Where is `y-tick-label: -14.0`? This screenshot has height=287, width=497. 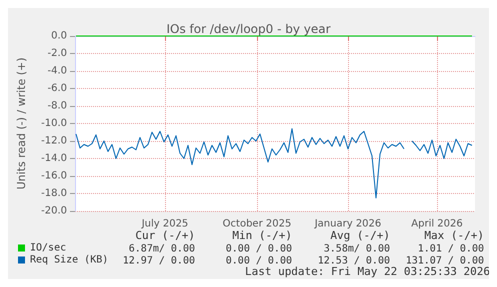
y-tick-label: -14.0 is located at coordinates (54, 158).